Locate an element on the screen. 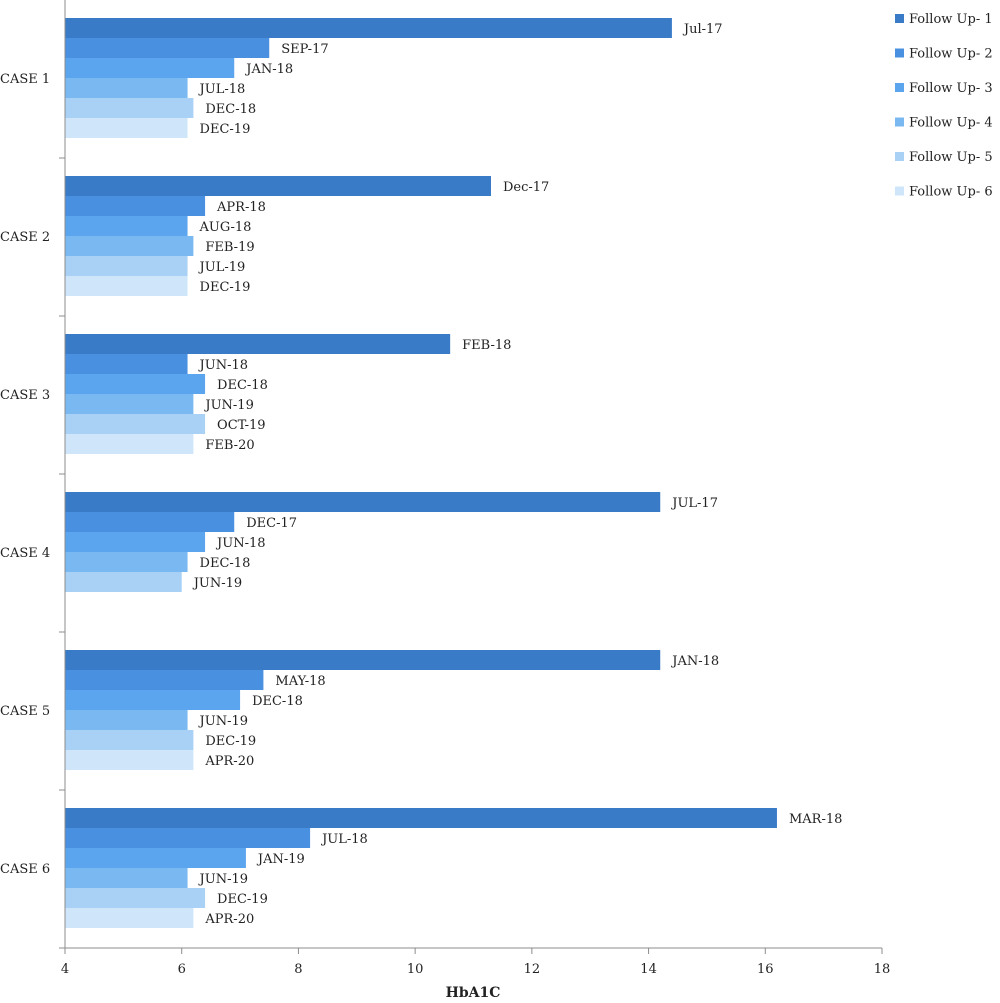 The image size is (1000, 1003). category-label-4: CASE 4 is located at coordinates (25, 553).